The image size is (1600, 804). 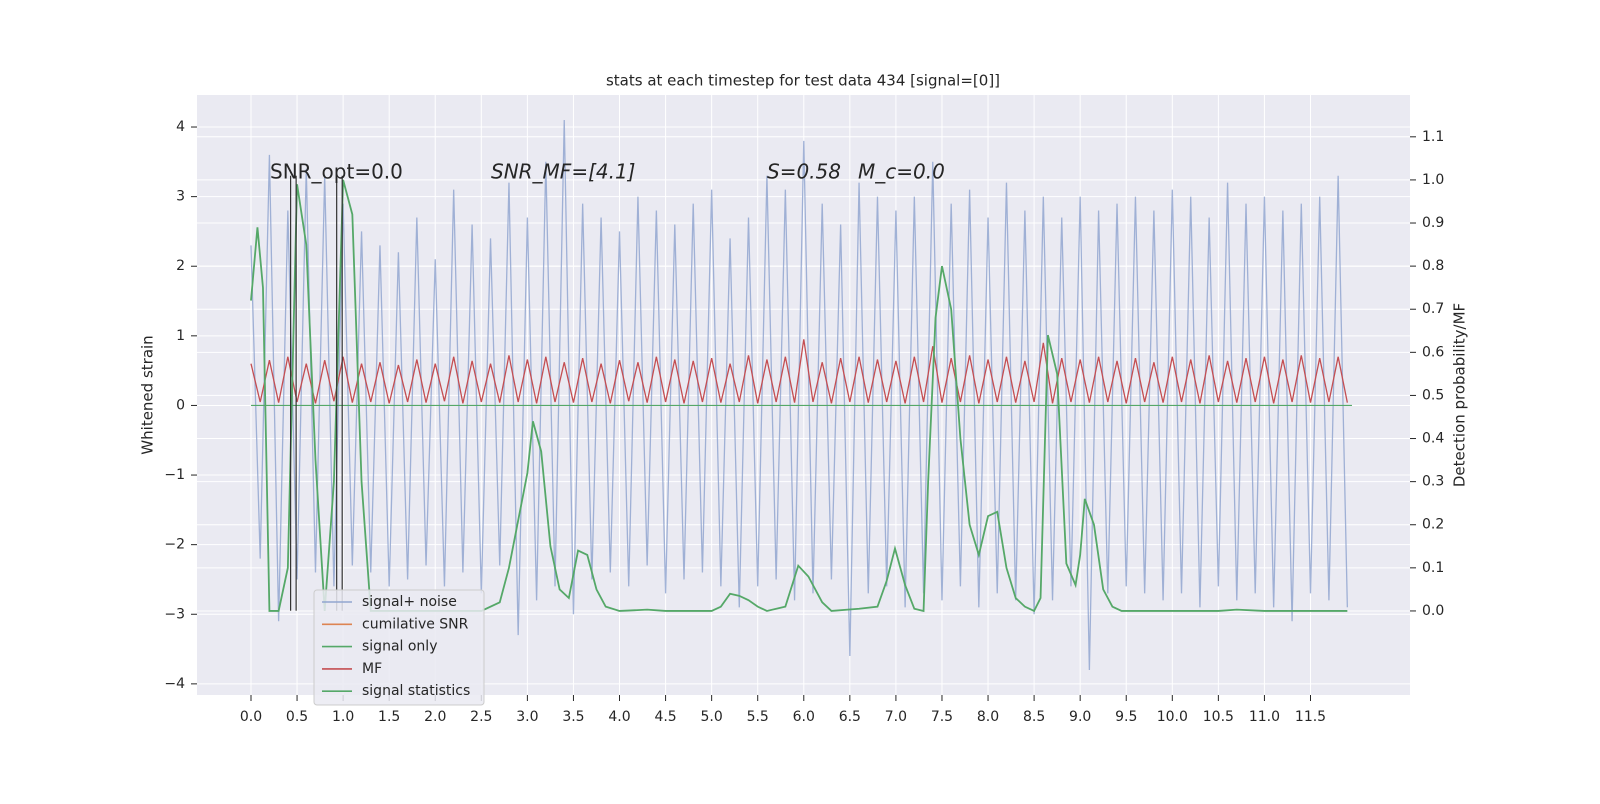 What do you see at coordinates (942, 717) in the screenshot?
I see `x-tick-label: 7.5` at bounding box center [942, 717].